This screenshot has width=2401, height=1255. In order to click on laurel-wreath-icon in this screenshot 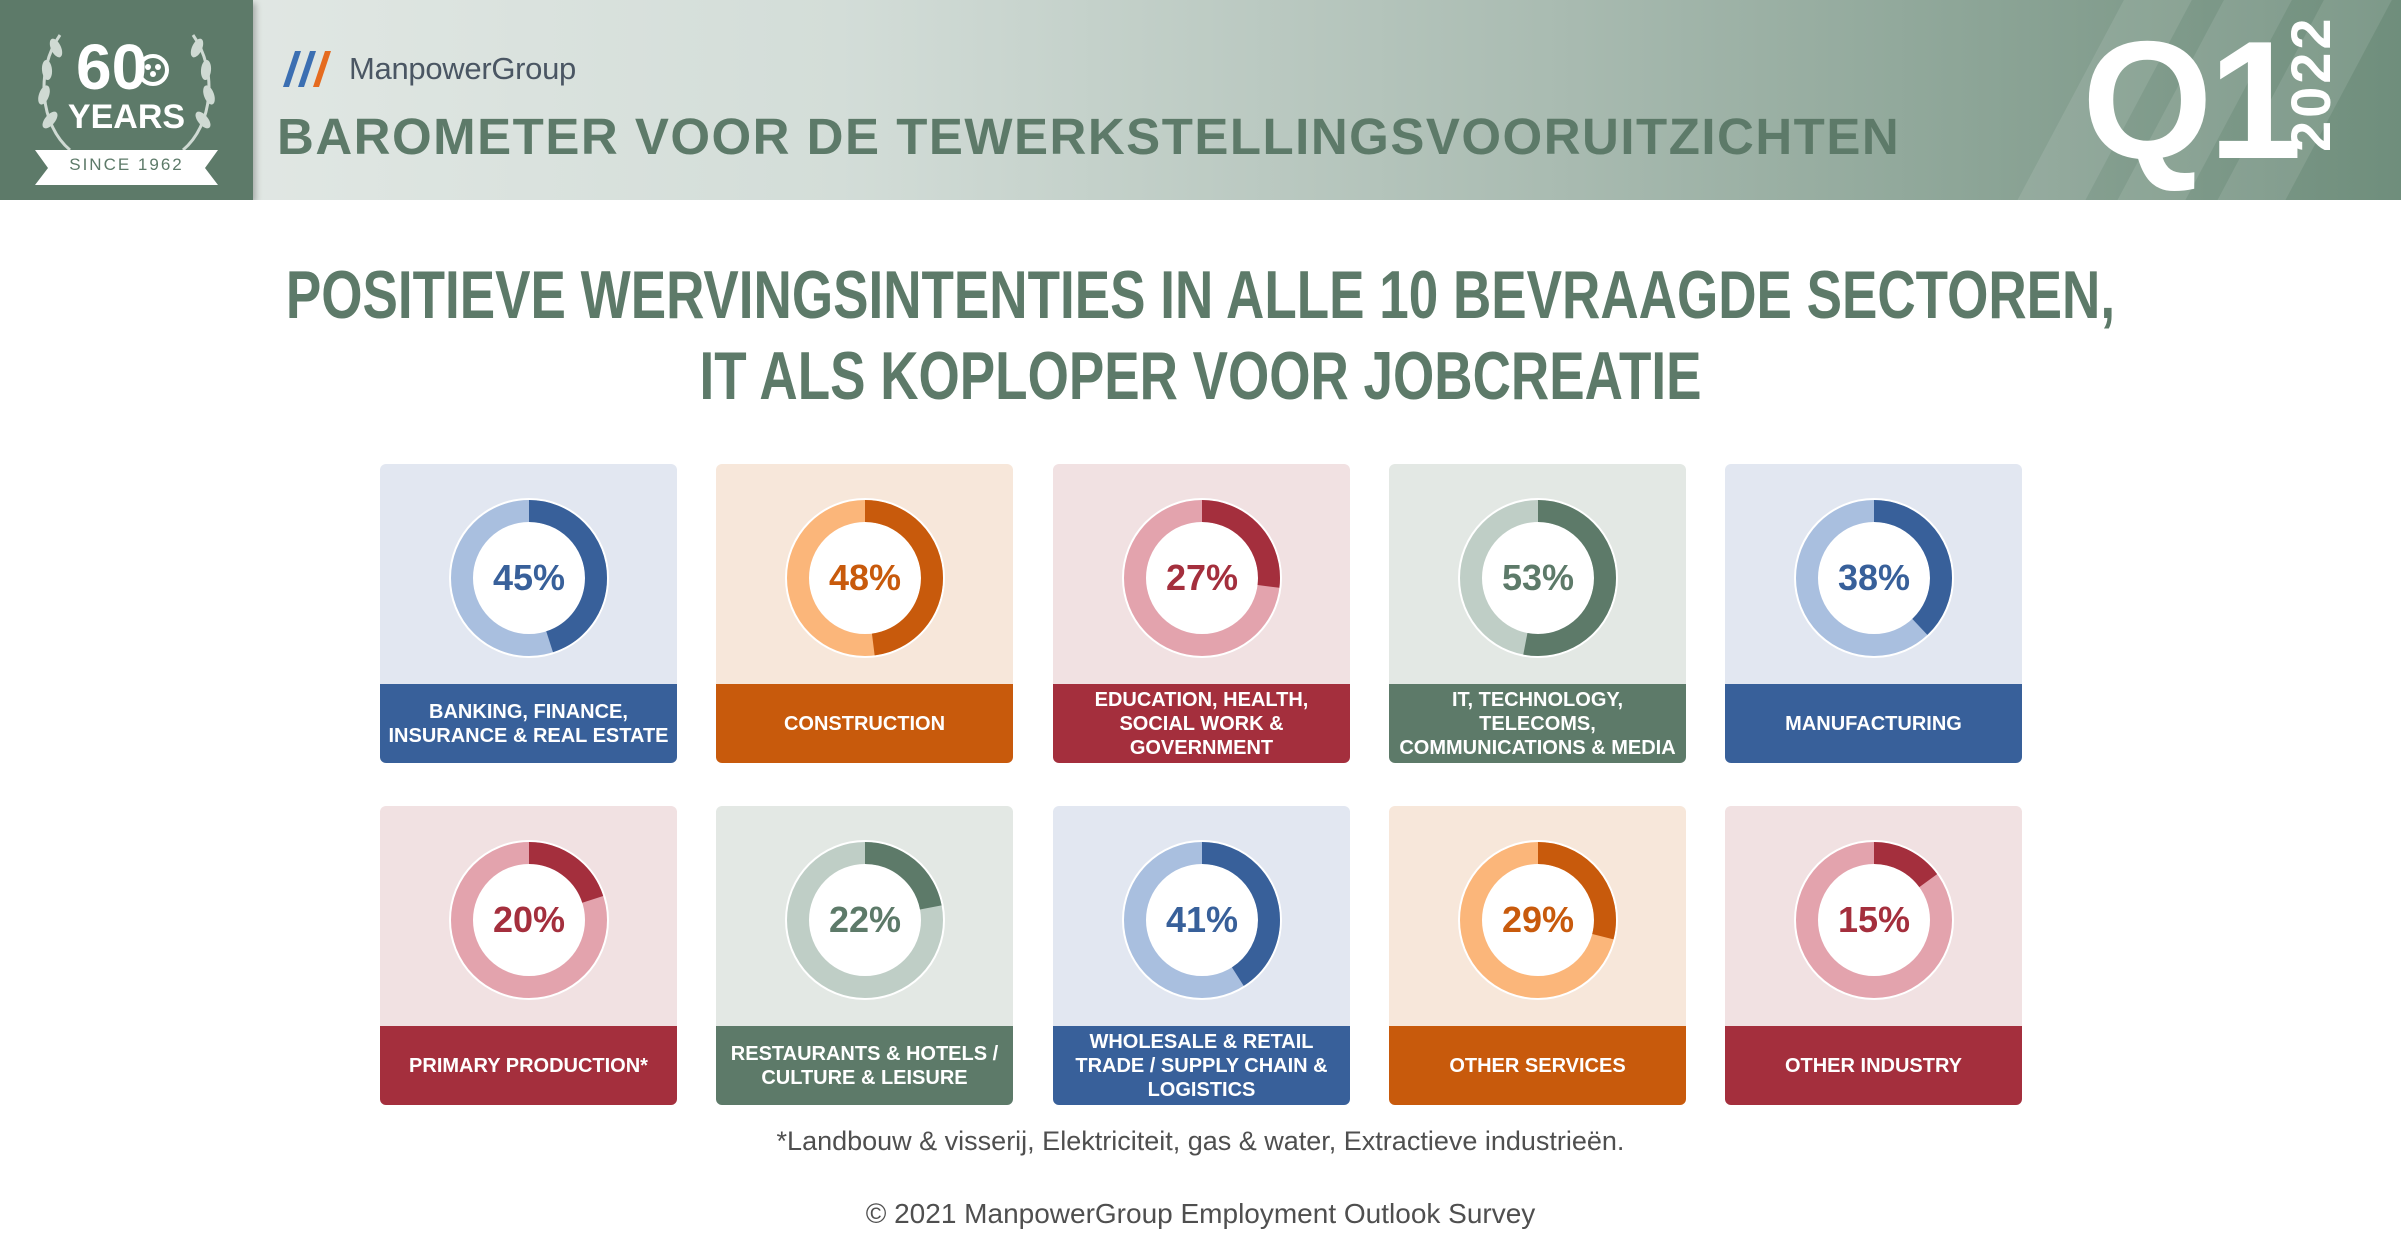, I will do `click(126, 109)`.